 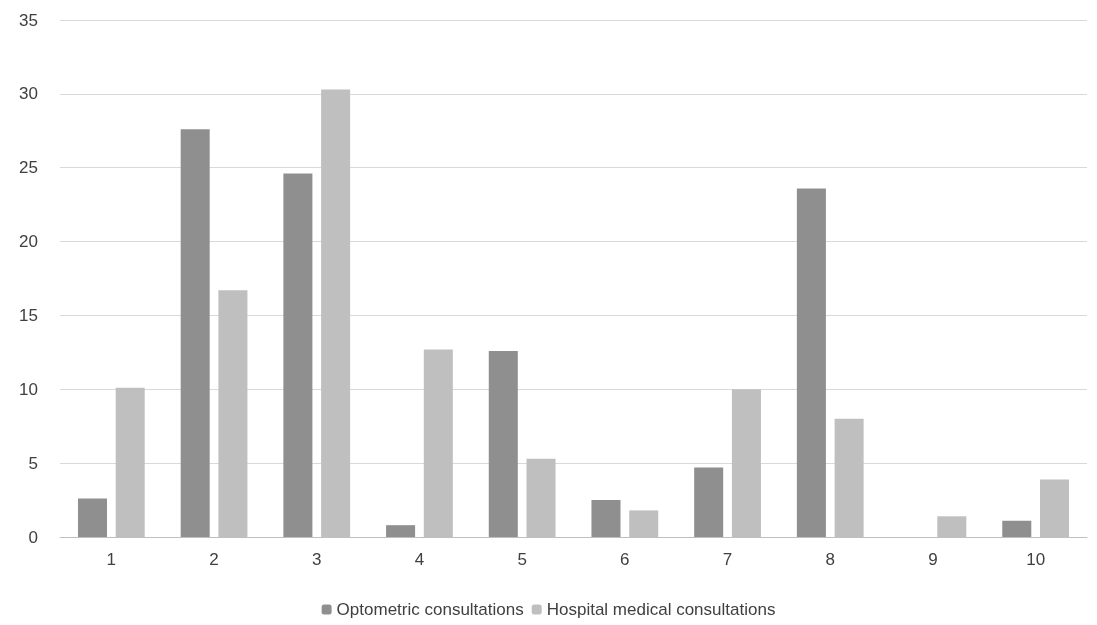 I want to click on y-tick-label: 20, so click(x=28, y=242).